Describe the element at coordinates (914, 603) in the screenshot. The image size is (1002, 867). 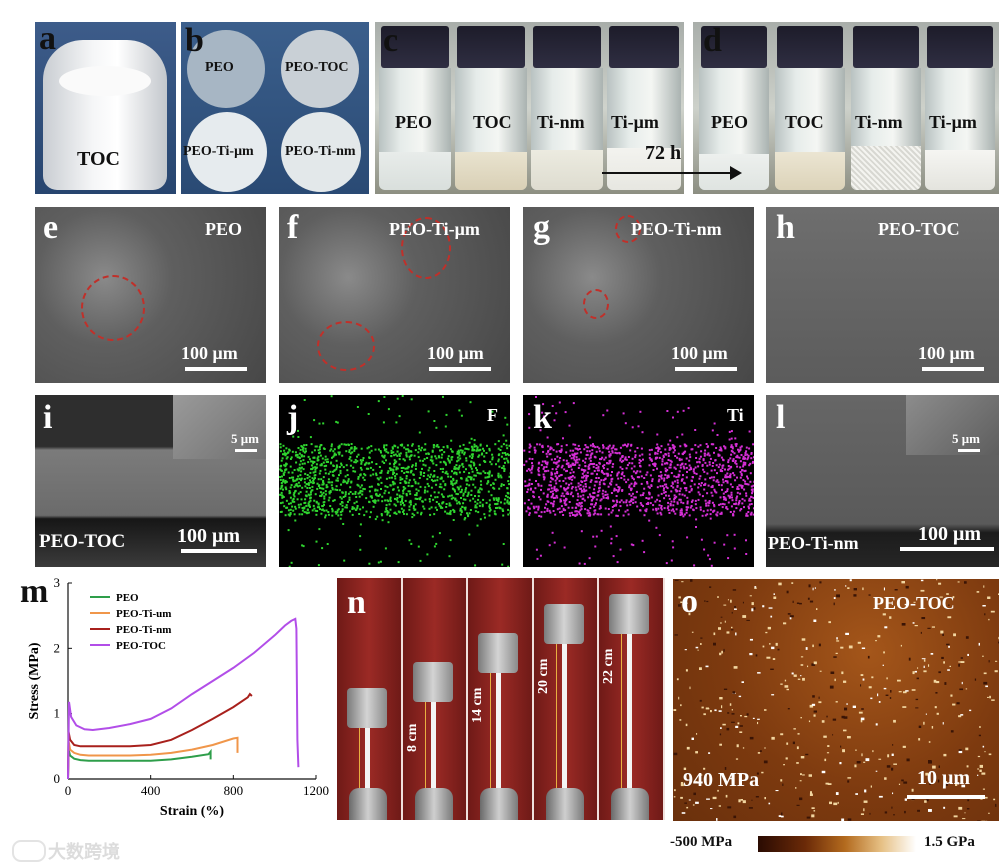
I see `panel-label: PEO-TOC` at that location.